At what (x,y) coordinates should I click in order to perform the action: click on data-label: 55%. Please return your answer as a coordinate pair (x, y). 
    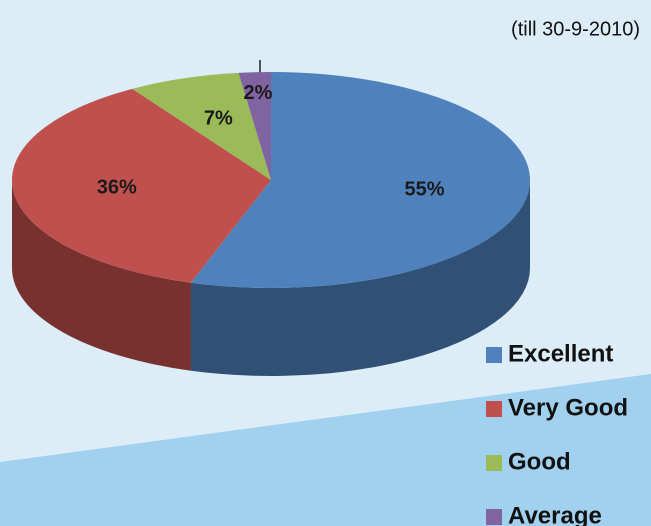
    Looking at the image, I should click on (424, 189).